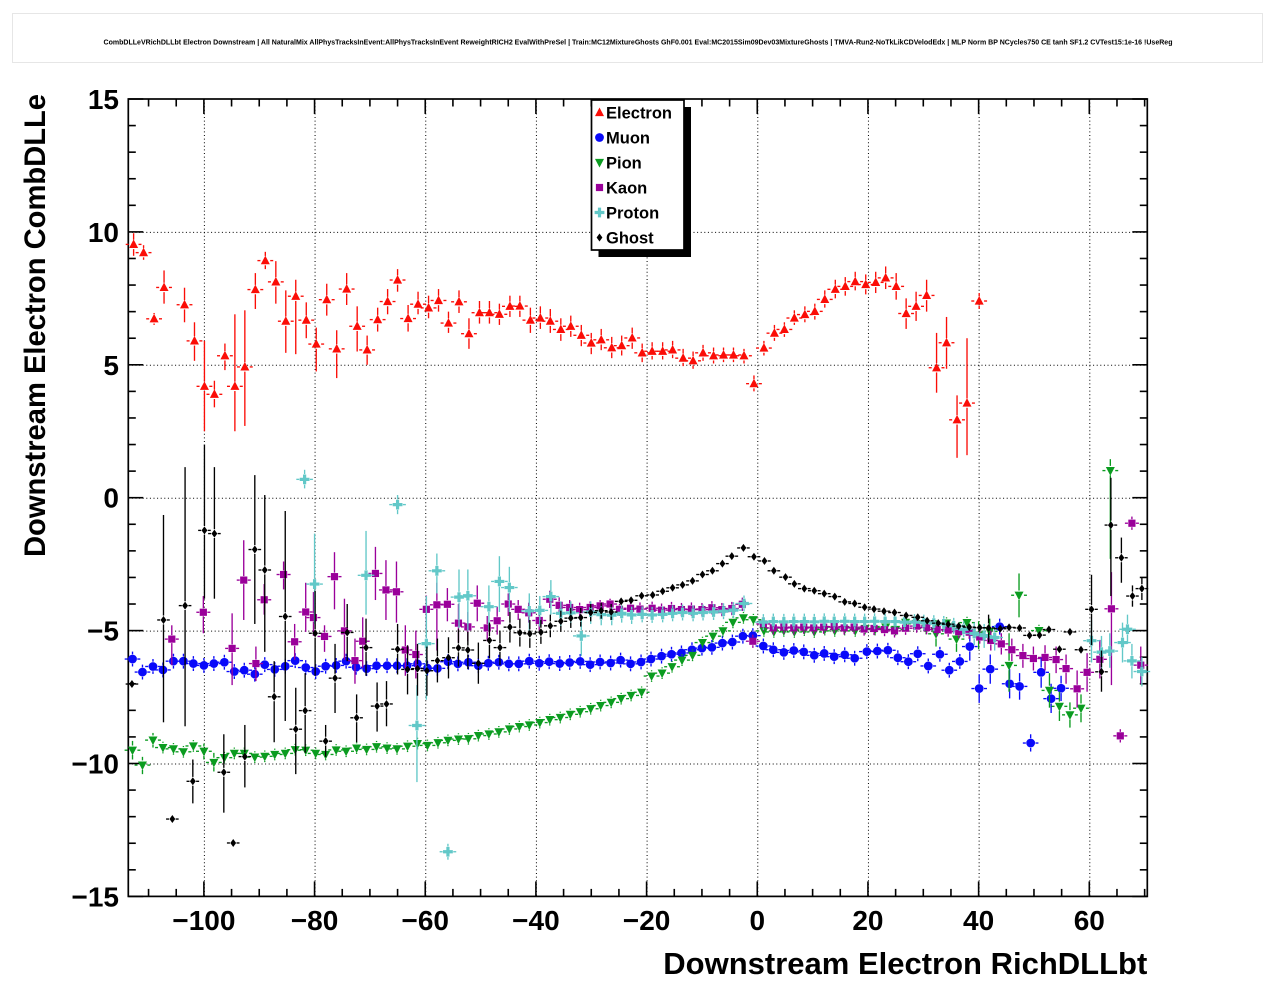 This screenshot has width=1276, height=996. I want to click on y-tick-label: −10, so click(96, 764).